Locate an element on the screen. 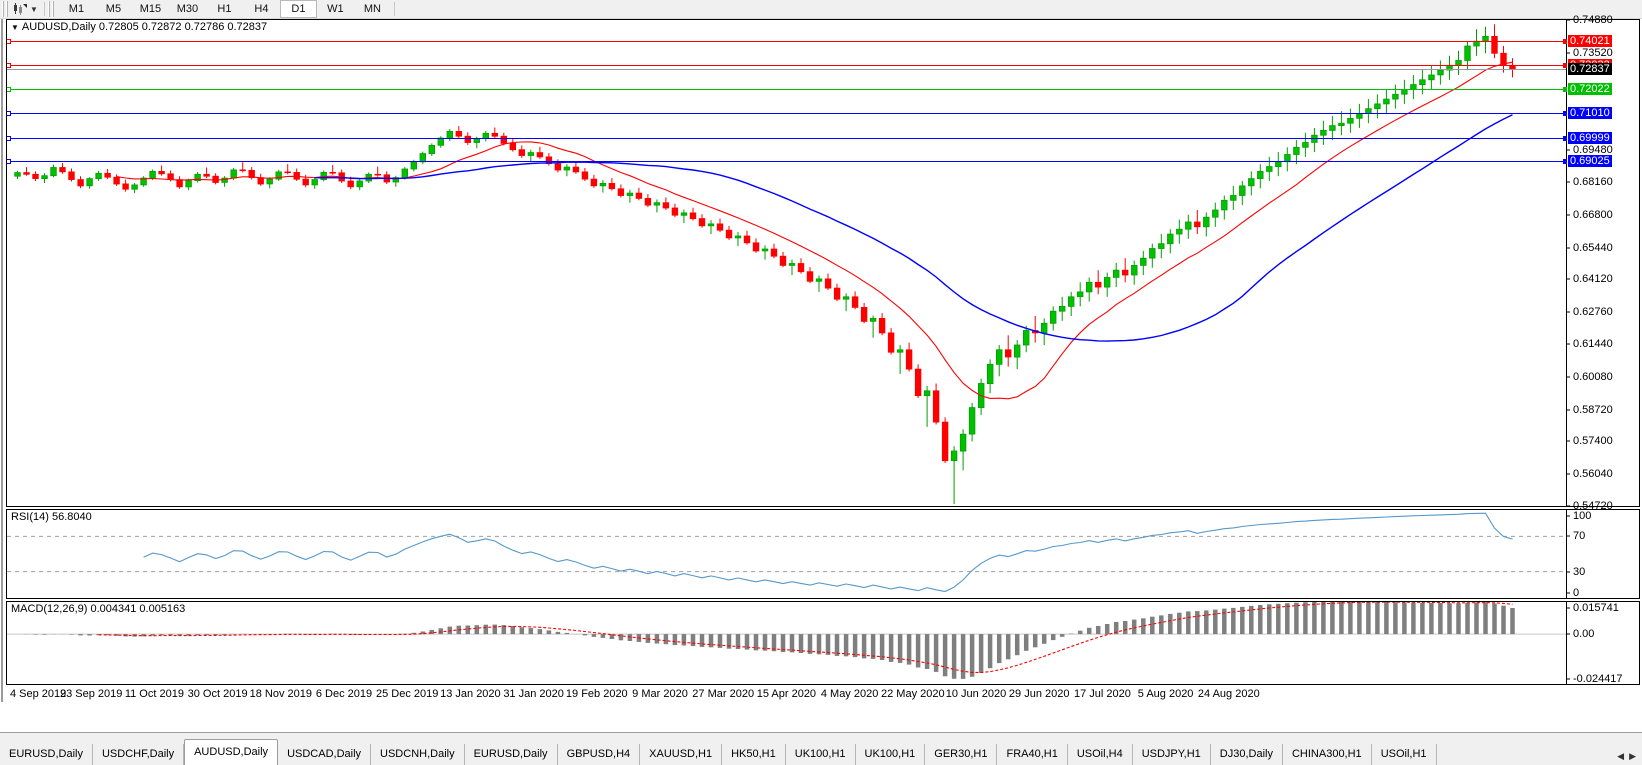  timeframe-button-h4: H4 is located at coordinates (261, 9).